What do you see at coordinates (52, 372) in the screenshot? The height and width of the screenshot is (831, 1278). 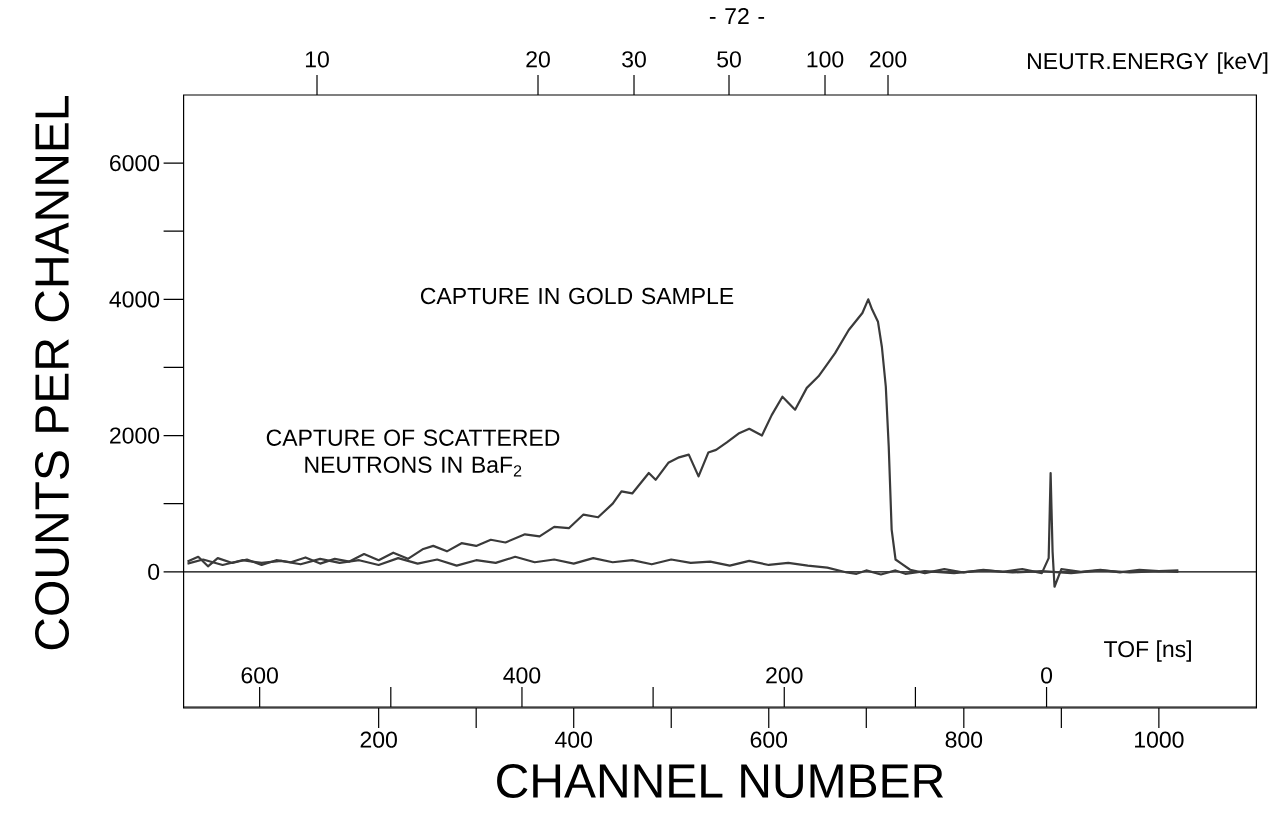 I see `y-axis-title: COUNTS PER CHANNEL` at bounding box center [52, 372].